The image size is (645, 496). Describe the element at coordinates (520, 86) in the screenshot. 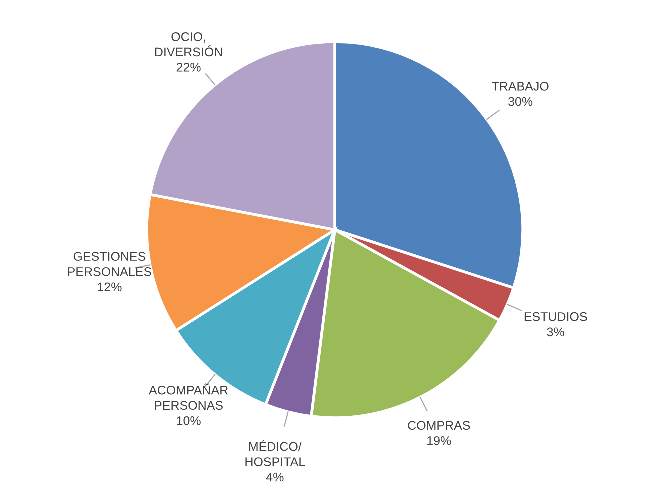

I see `slice-label: TRABAJO` at that location.